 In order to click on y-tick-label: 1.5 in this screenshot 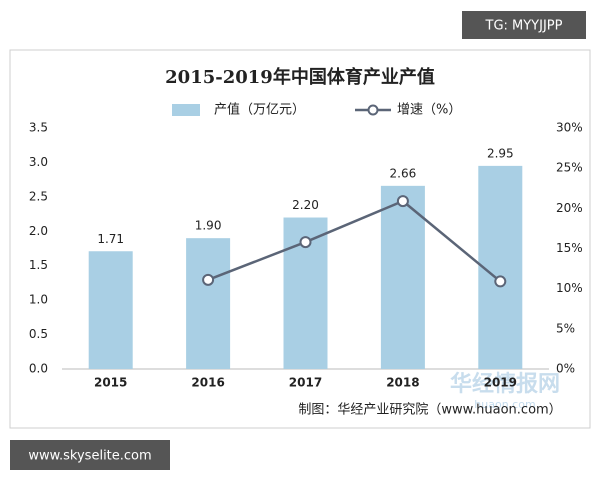, I will do `click(38, 265)`.